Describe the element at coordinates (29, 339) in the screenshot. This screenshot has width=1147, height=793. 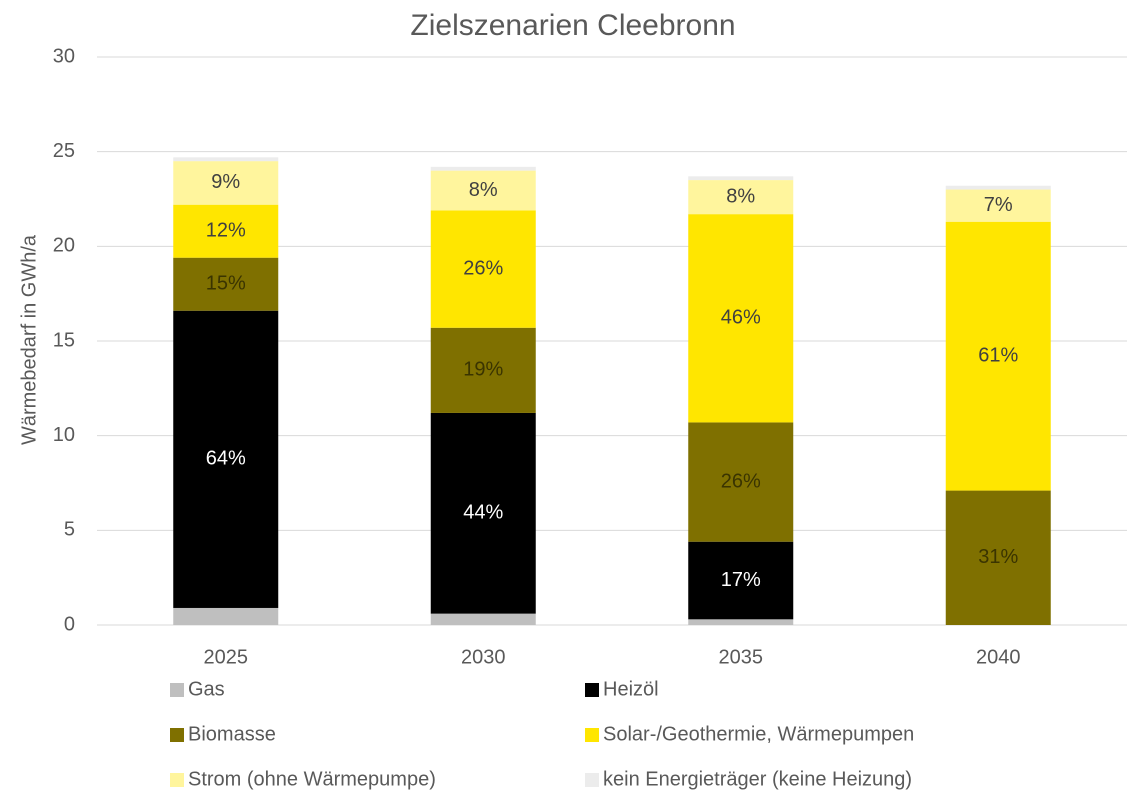
I see `y-axis-label: Wärmebedarf in GWh/a` at that location.